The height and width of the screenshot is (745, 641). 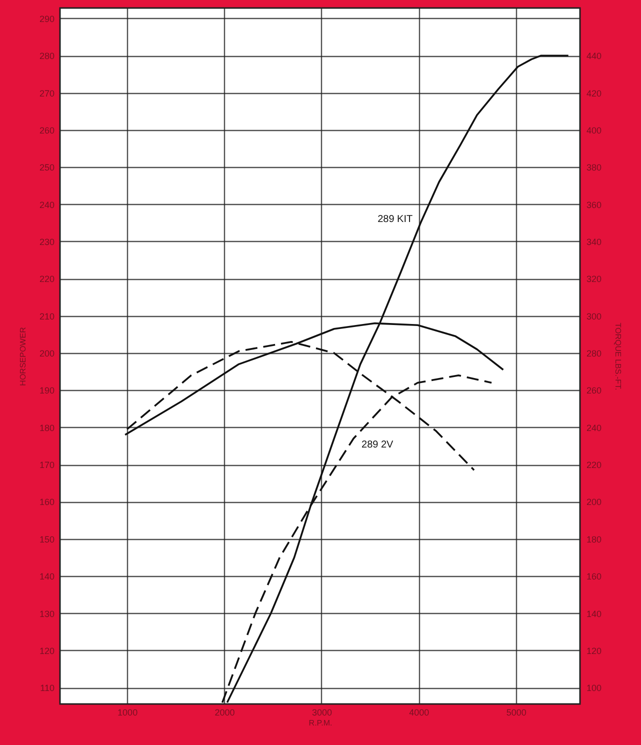 What do you see at coordinates (594, 688) in the screenshot?
I see `y2-tick-label: 100` at bounding box center [594, 688].